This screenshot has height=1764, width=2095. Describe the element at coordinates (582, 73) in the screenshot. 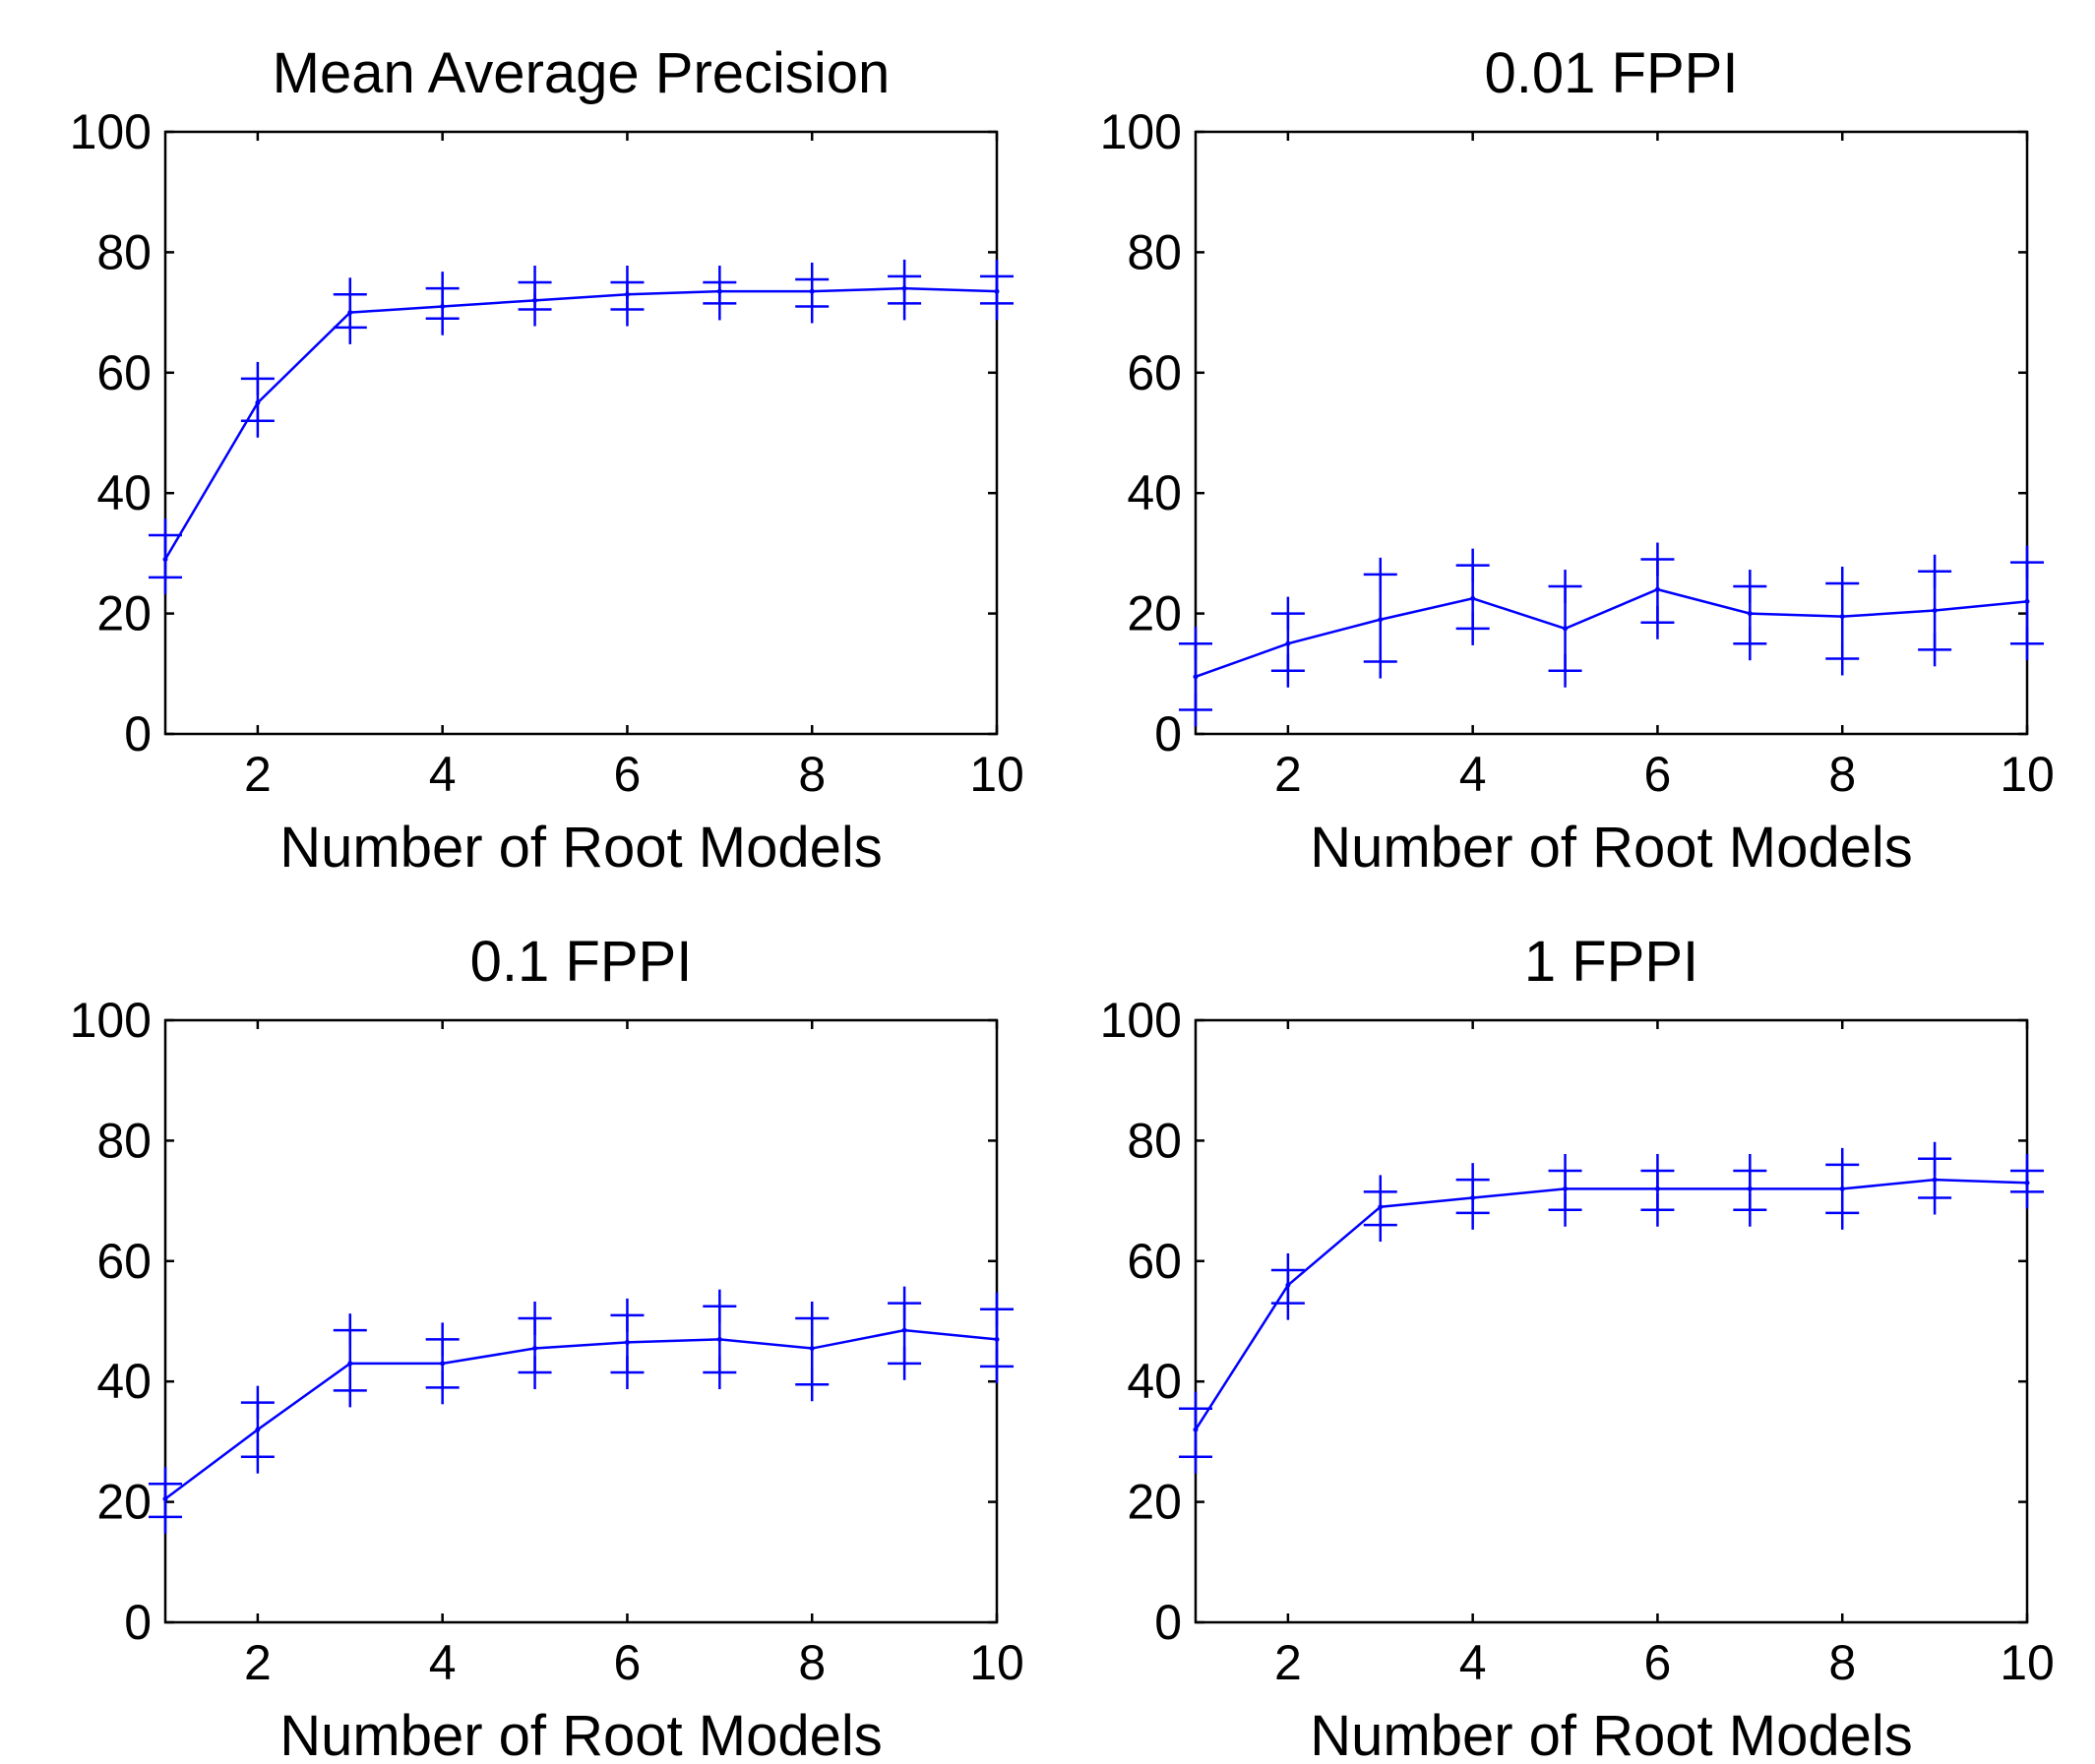

I see `chart-title: Mean Average Precision` at that location.